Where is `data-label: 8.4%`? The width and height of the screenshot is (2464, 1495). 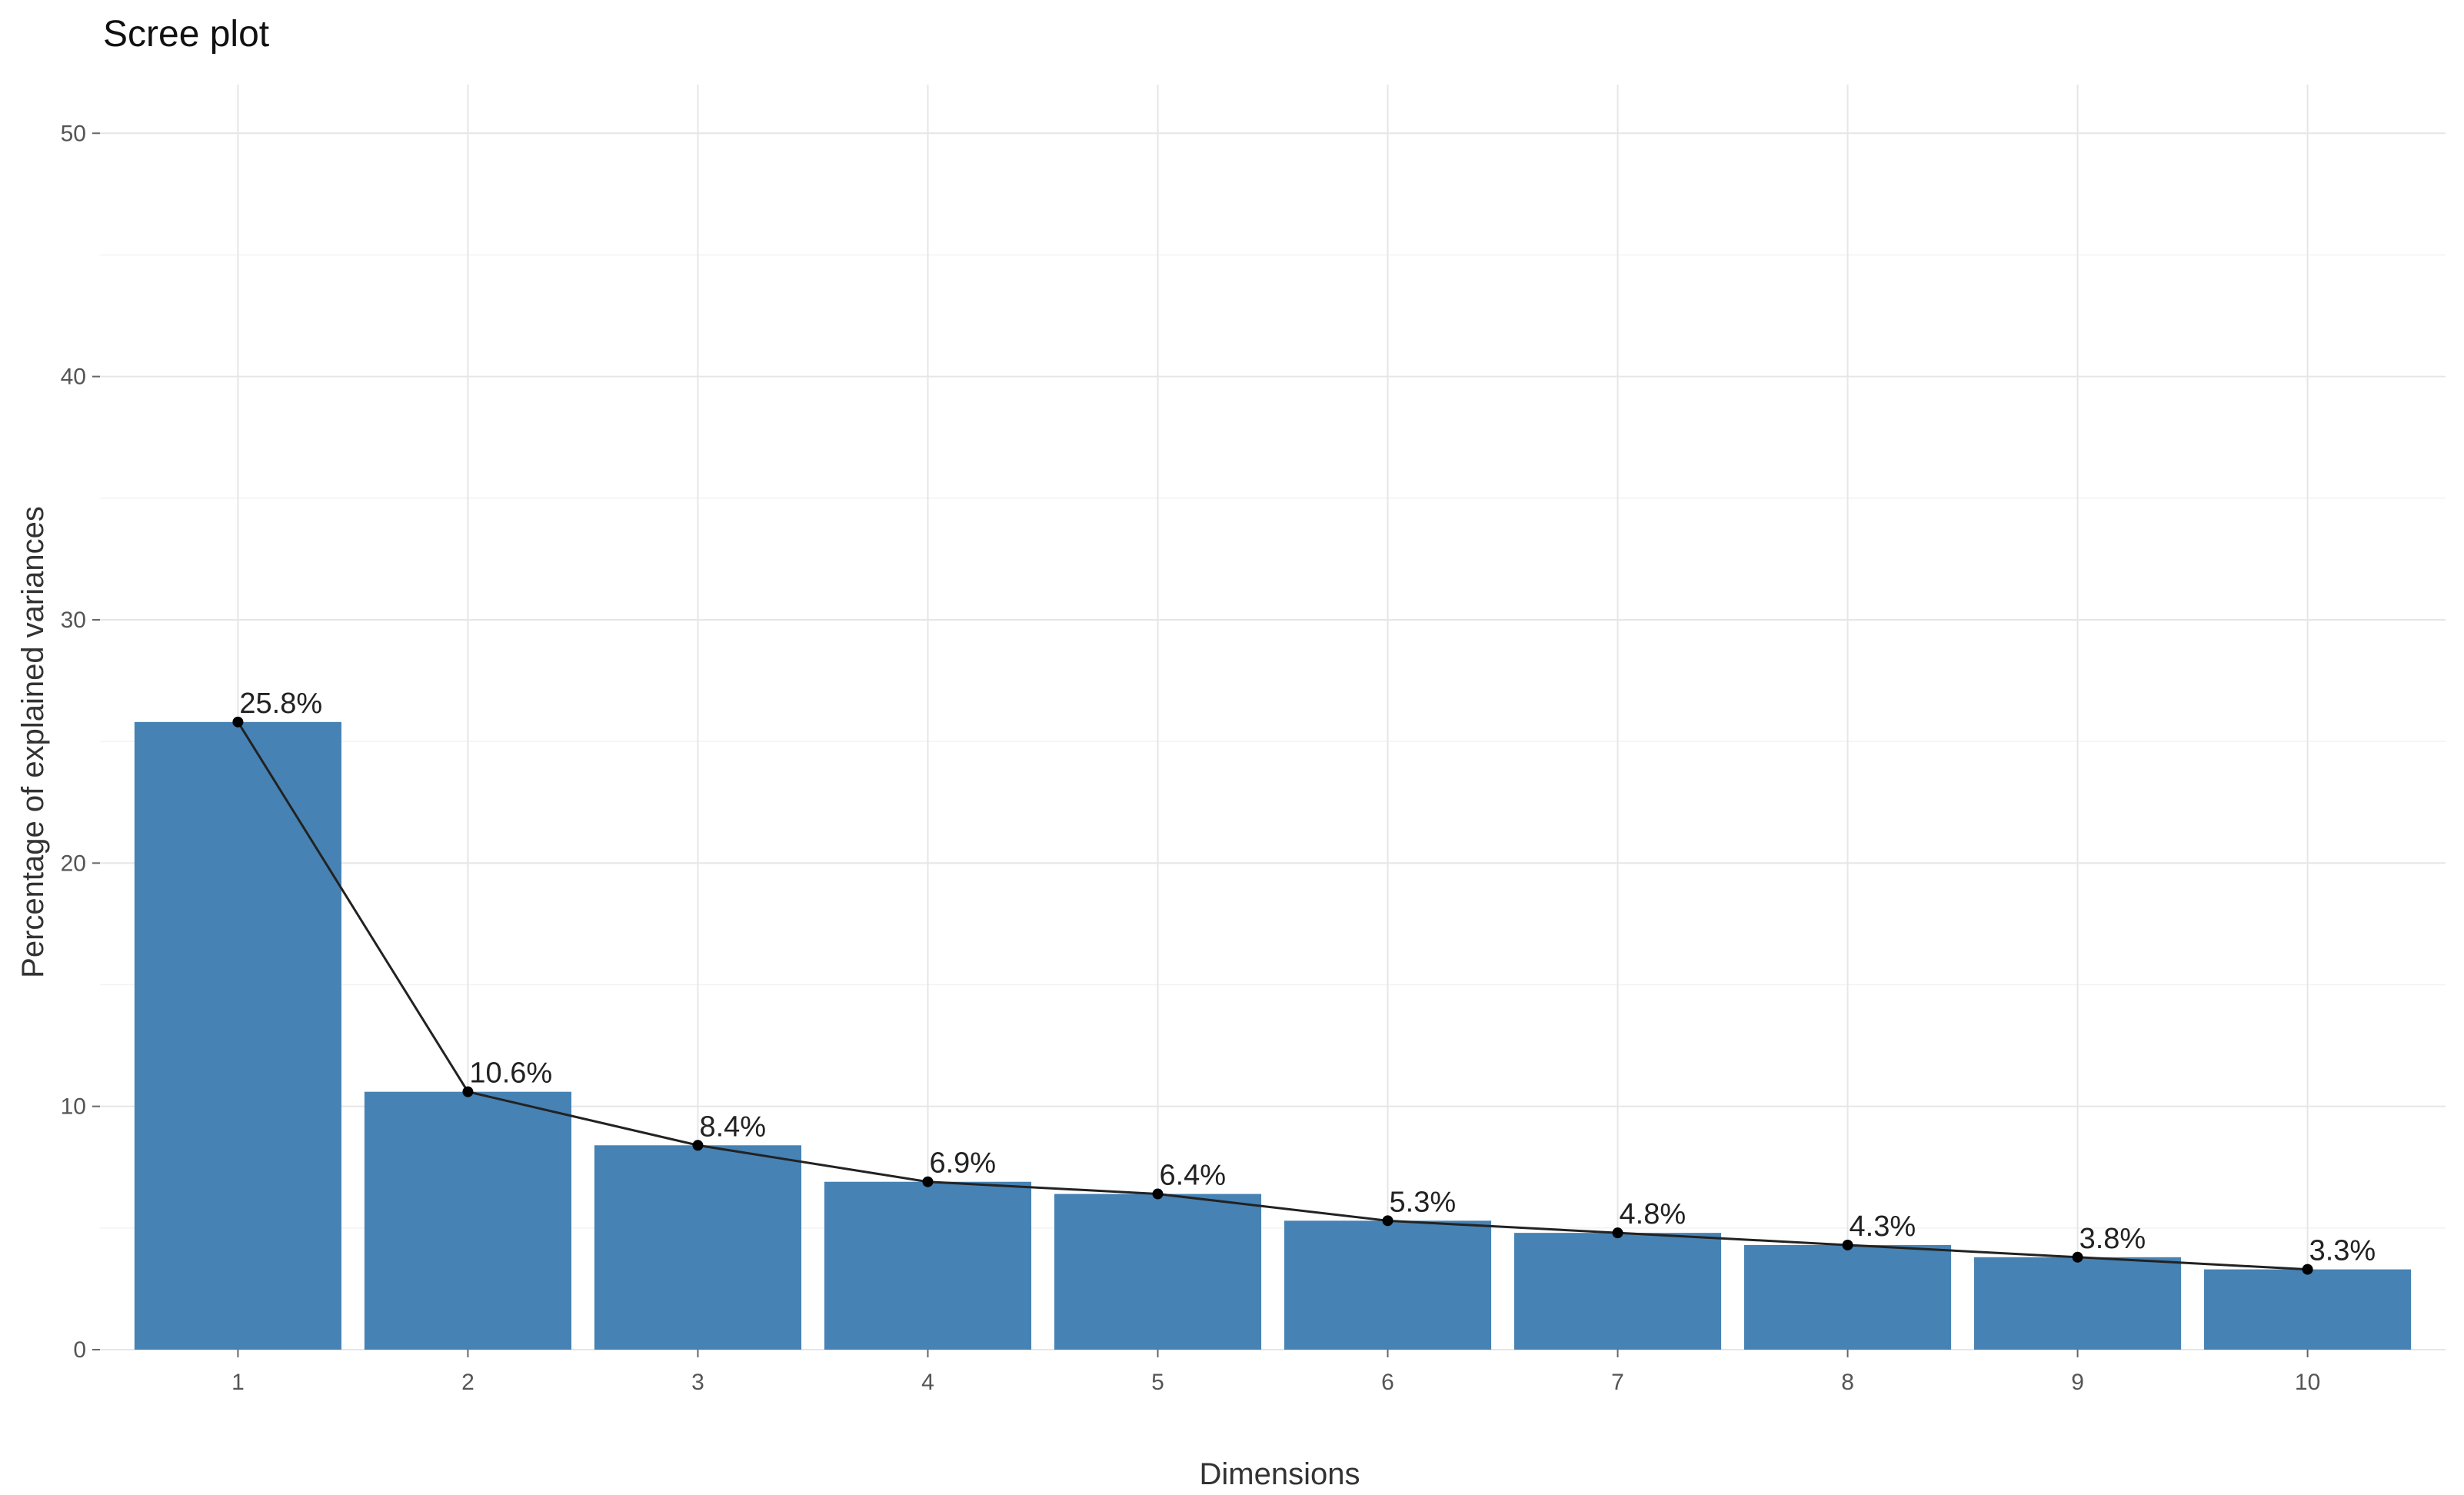 data-label: 8.4% is located at coordinates (732, 1127).